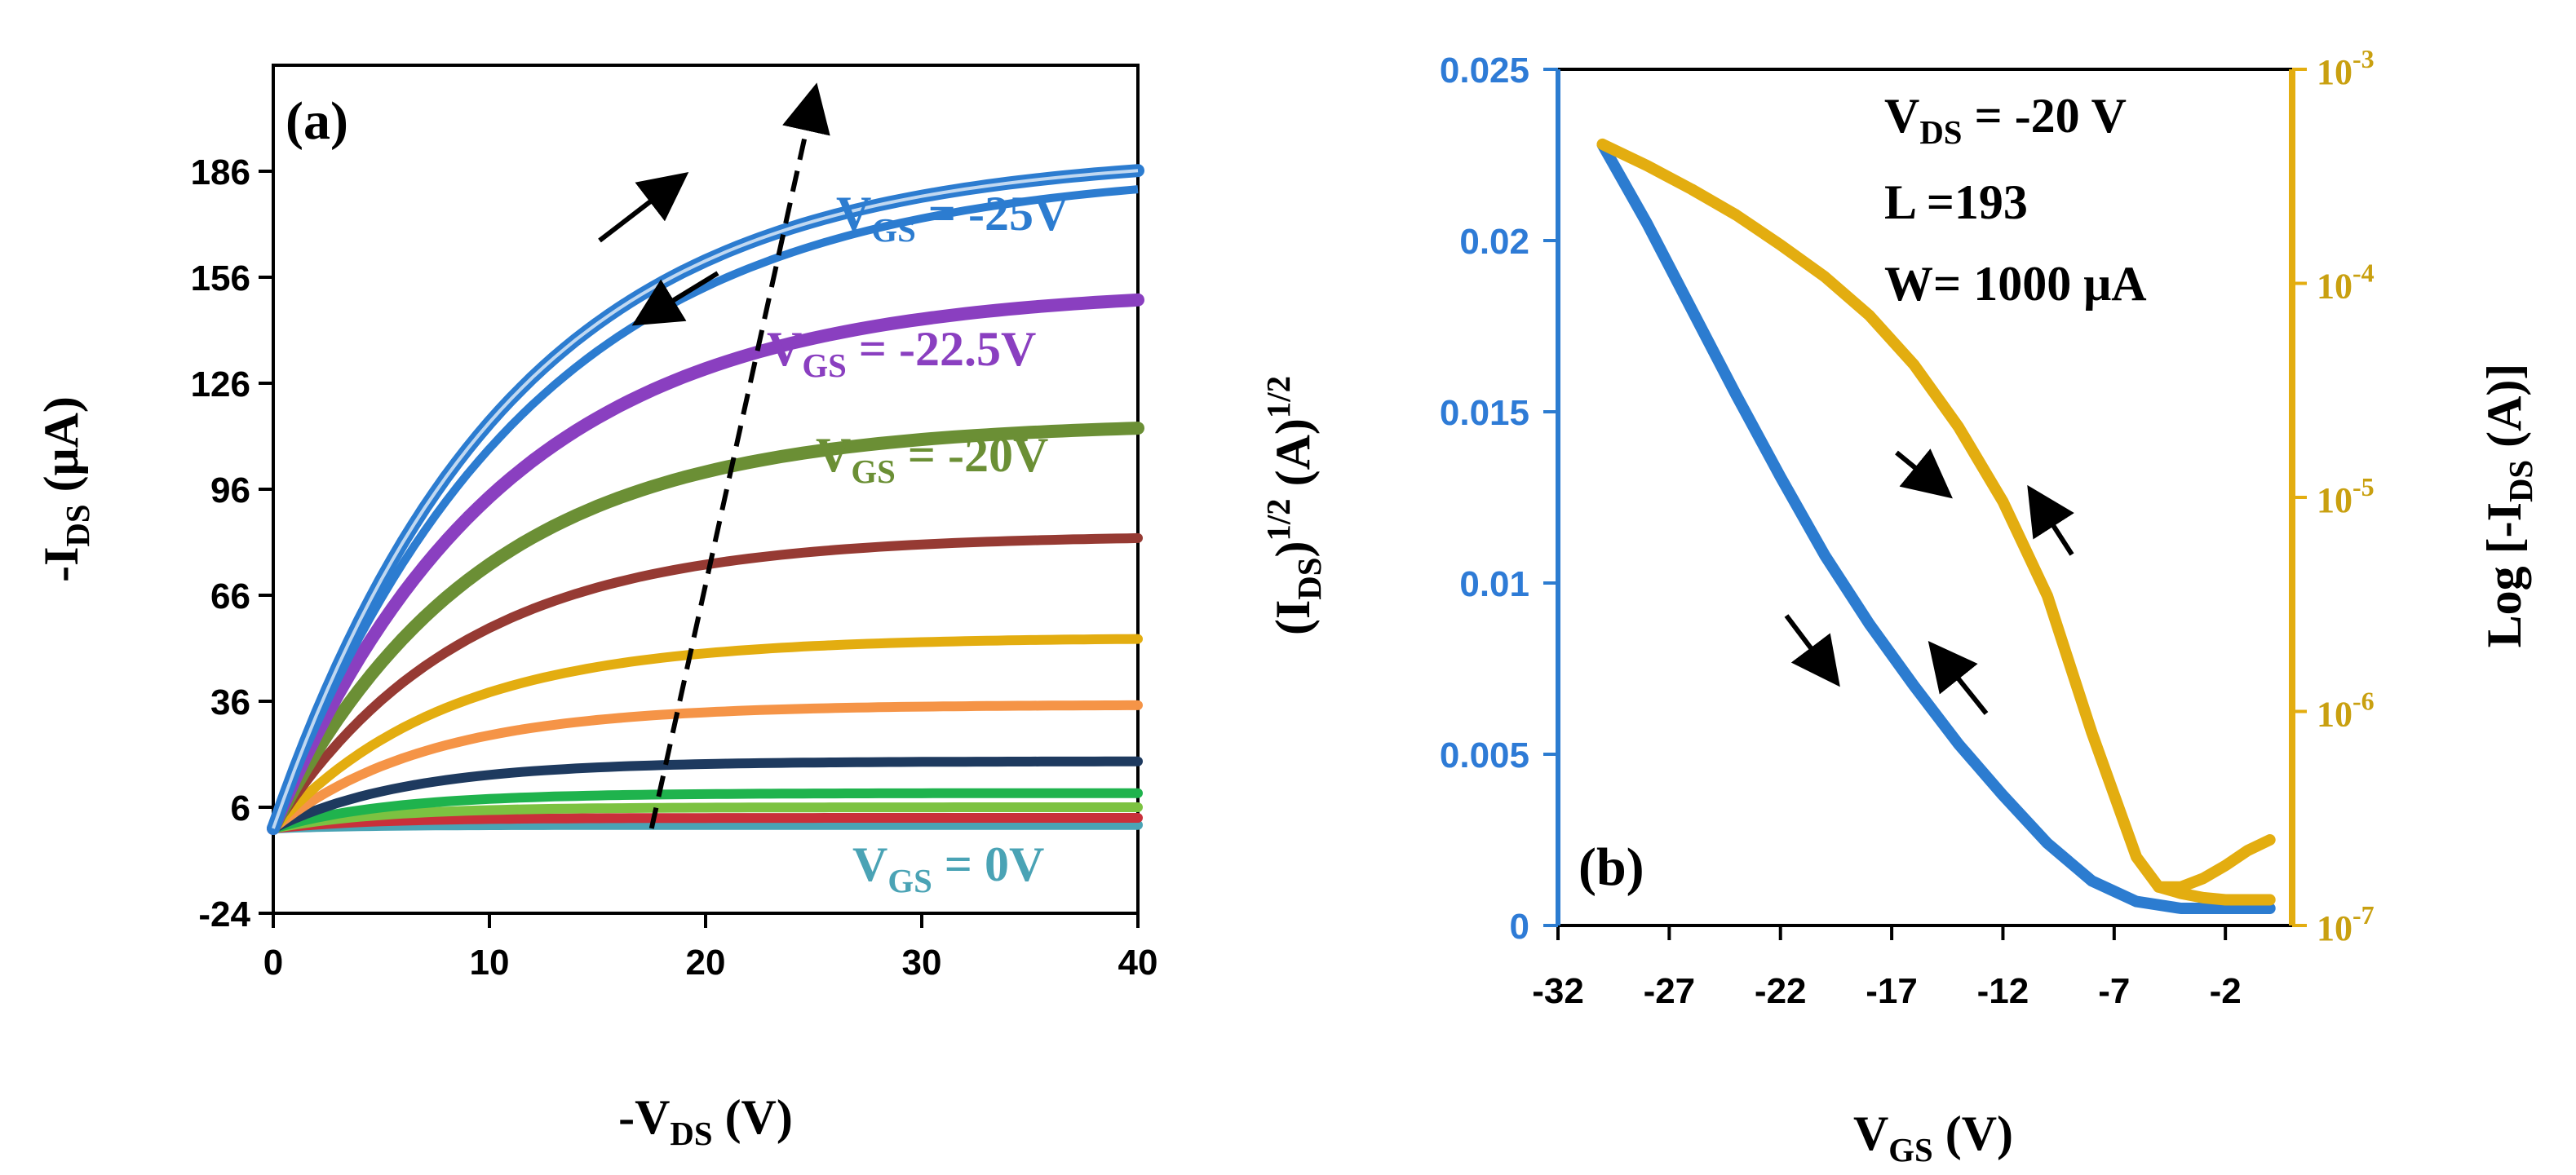  What do you see at coordinates (1958, 677) in the screenshot?
I see `arrow-blue-up` at bounding box center [1958, 677].